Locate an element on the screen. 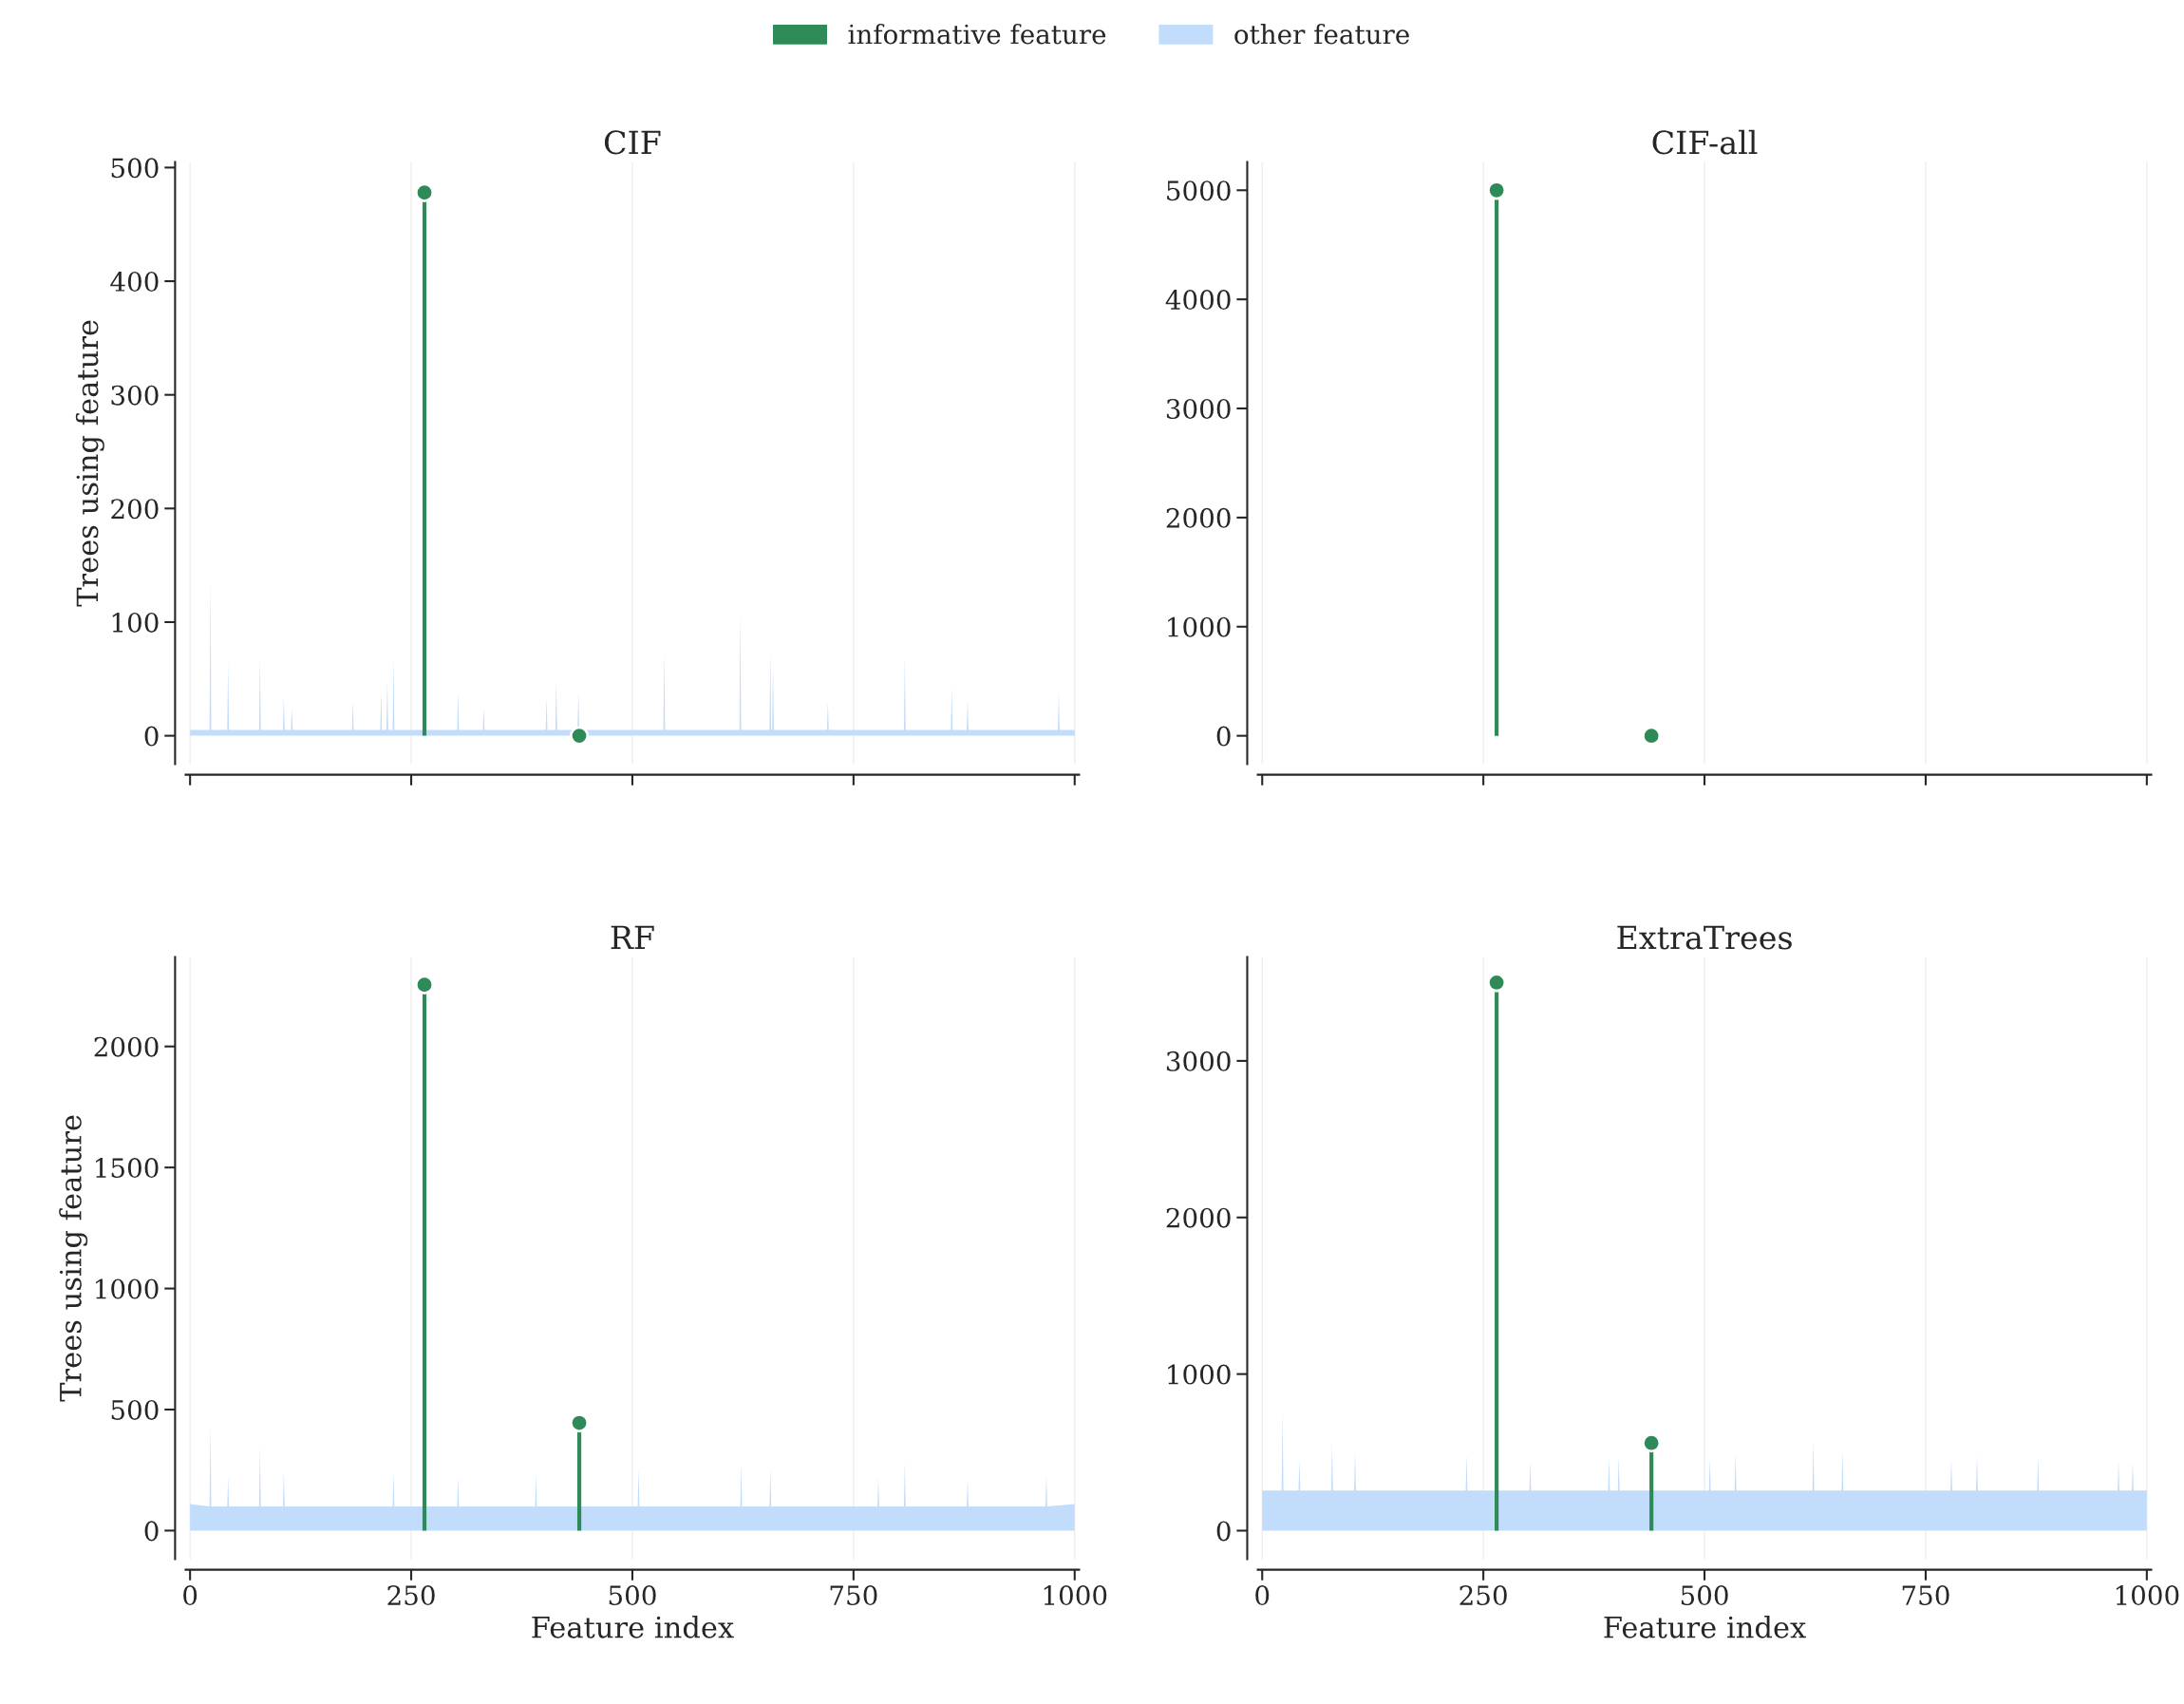 This screenshot has height=1704, width=2184. legend-label: informative feature is located at coordinates (977, 34).